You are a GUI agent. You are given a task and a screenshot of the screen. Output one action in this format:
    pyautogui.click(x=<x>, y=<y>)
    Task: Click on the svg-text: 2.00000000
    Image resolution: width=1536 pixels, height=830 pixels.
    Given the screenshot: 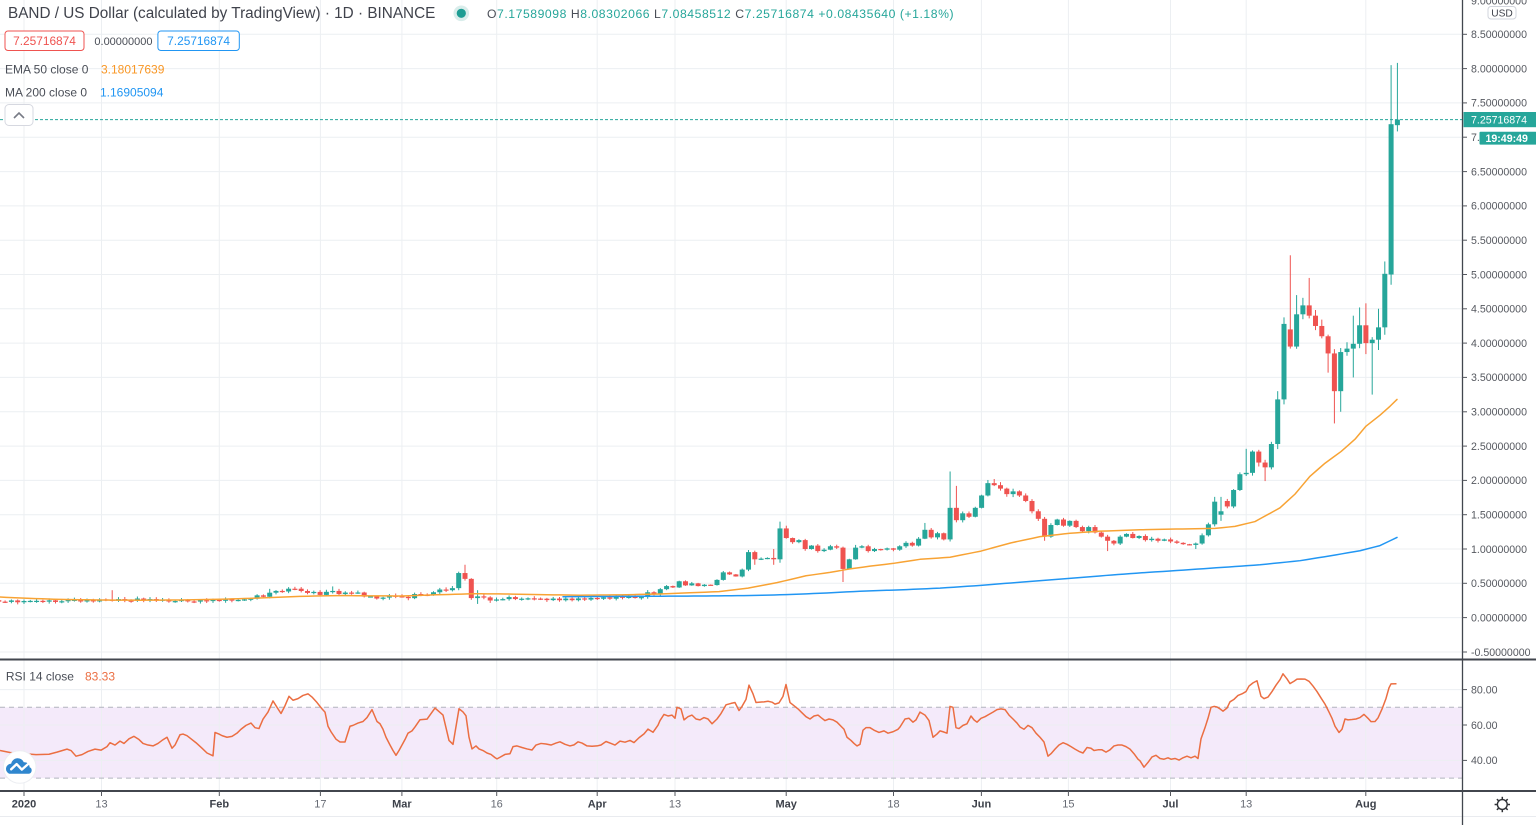 What is the action you would take?
    pyautogui.click(x=1499, y=481)
    